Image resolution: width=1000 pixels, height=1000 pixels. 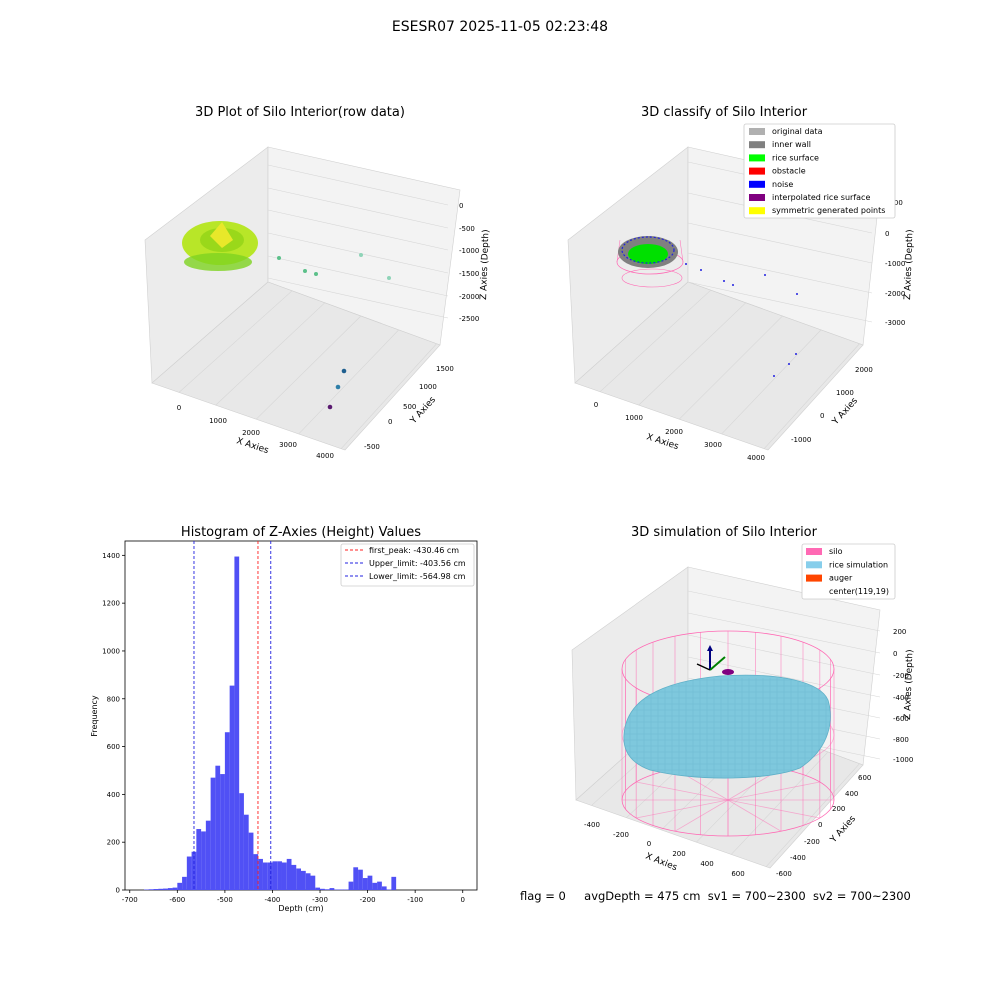 I want to click on raw-x-tick-label: 4000, so click(x=325, y=456).